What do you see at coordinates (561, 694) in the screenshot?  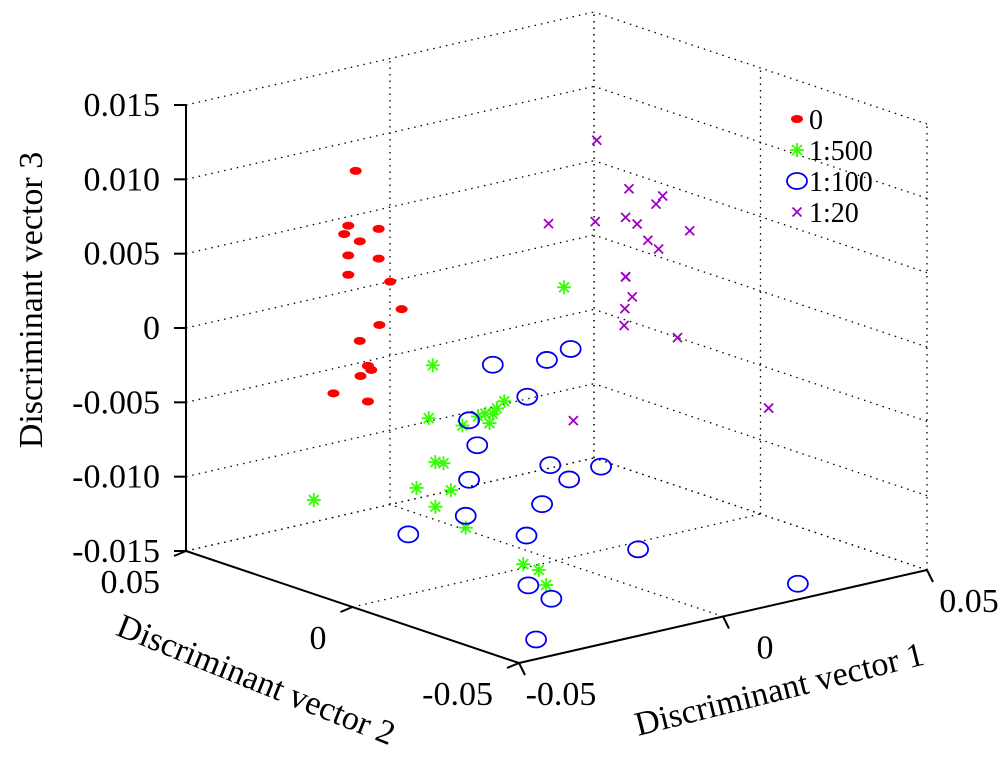 I see `x-tick-label: -0.05` at bounding box center [561, 694].